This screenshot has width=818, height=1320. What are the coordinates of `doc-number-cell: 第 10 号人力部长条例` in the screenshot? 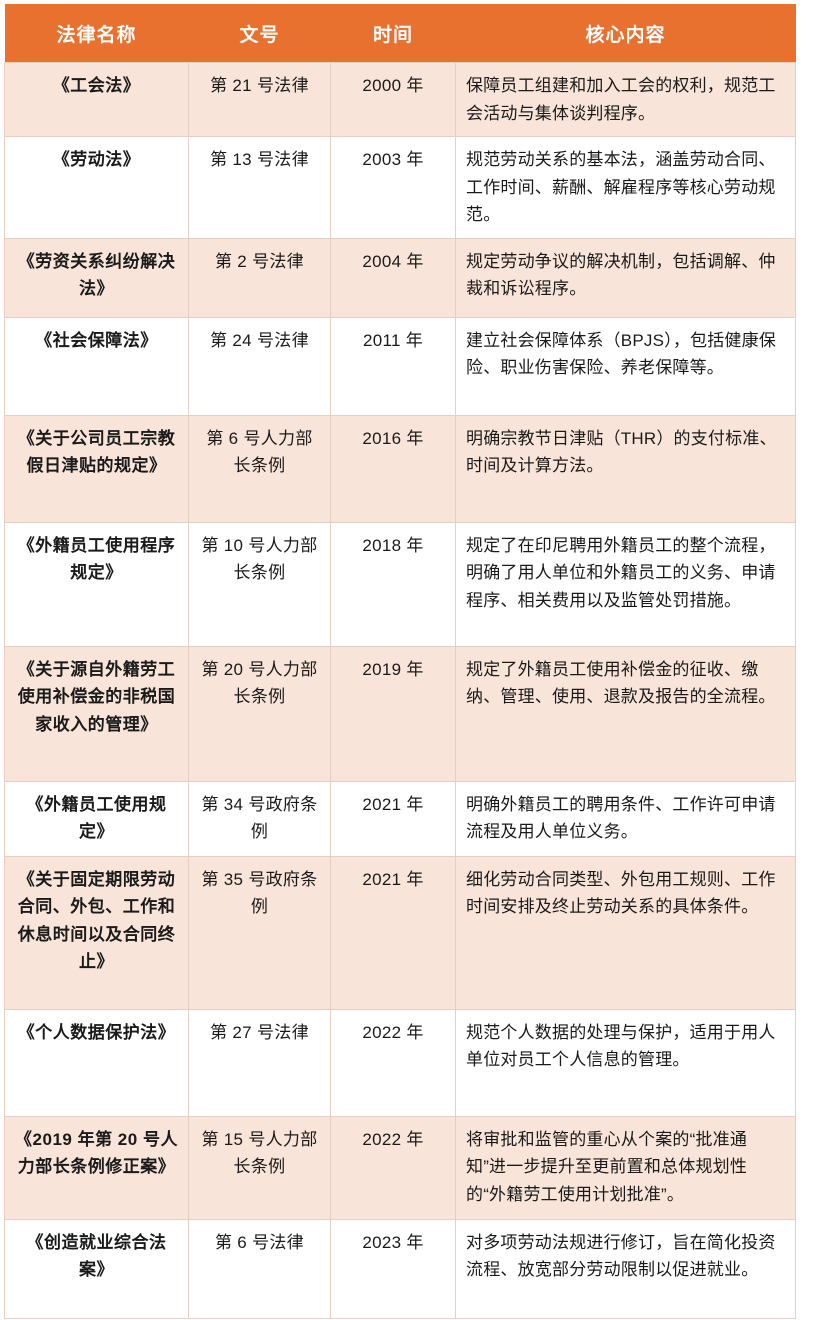 It's located at (259, 584).